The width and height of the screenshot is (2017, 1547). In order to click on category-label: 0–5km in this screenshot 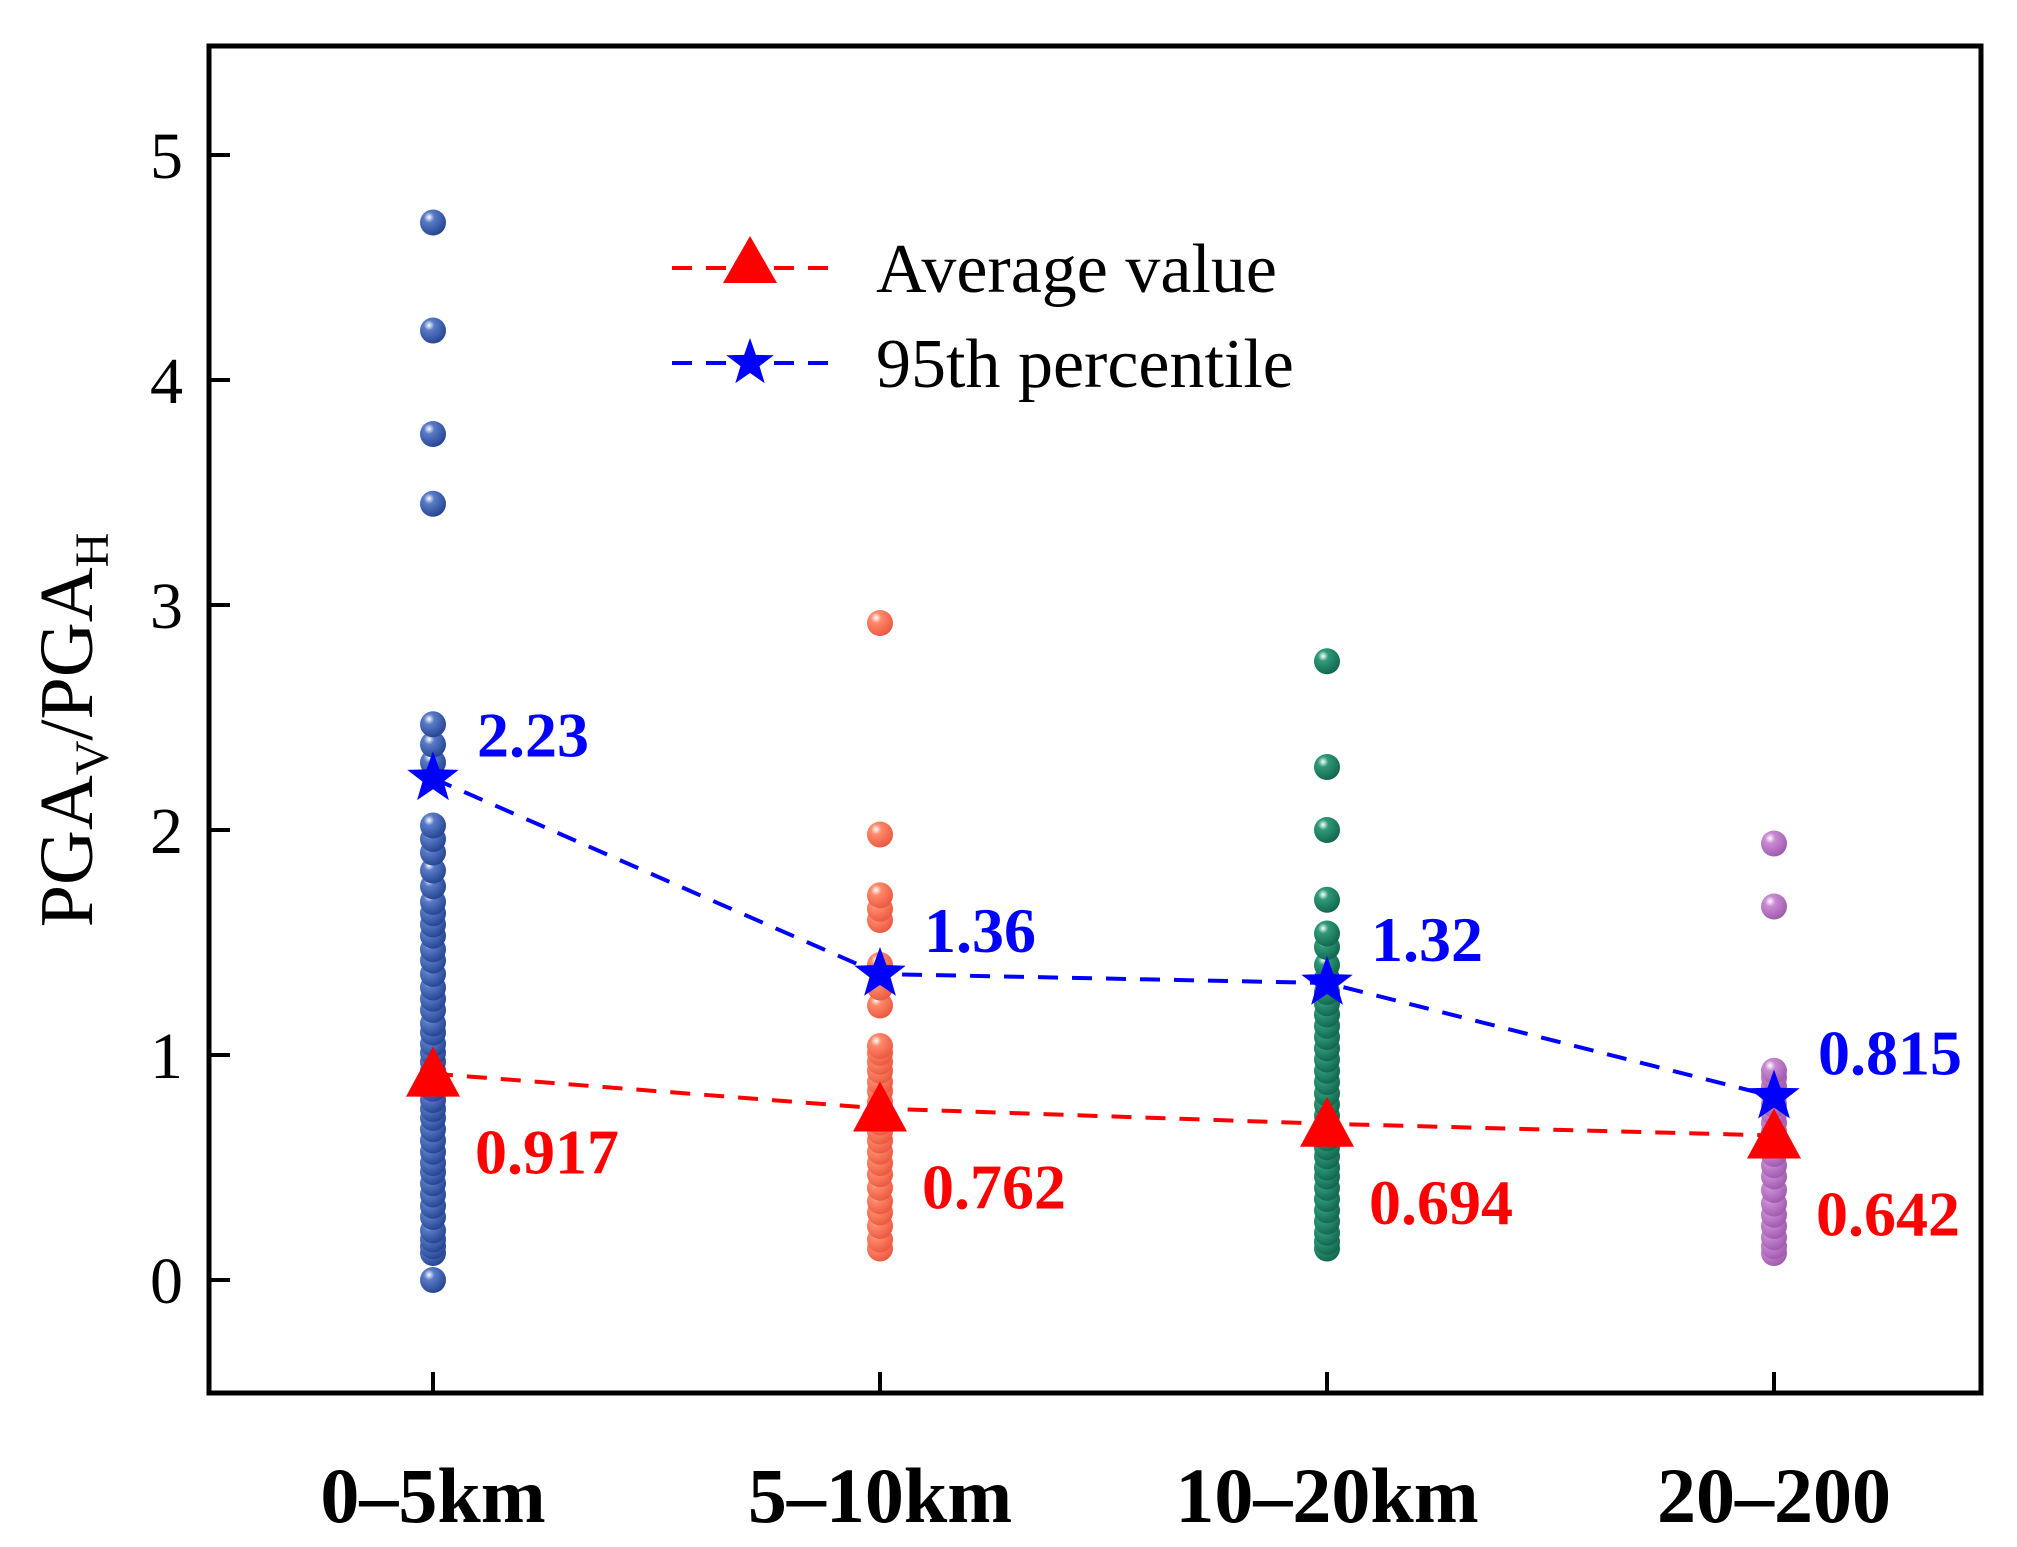, I will do `click(432, 1495)`.